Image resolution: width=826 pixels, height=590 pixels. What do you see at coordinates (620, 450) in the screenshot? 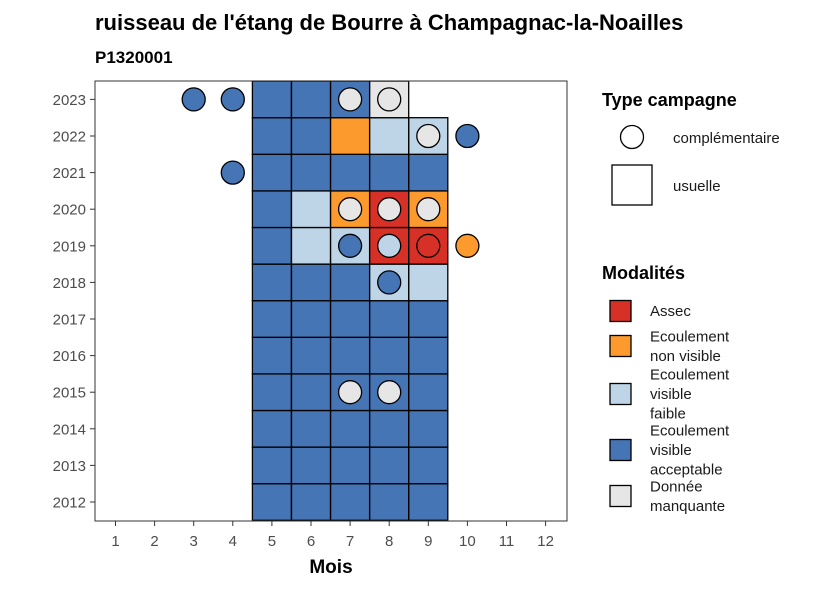
I see `legend-swatch-acceptable` at bounding box center [620, 450].